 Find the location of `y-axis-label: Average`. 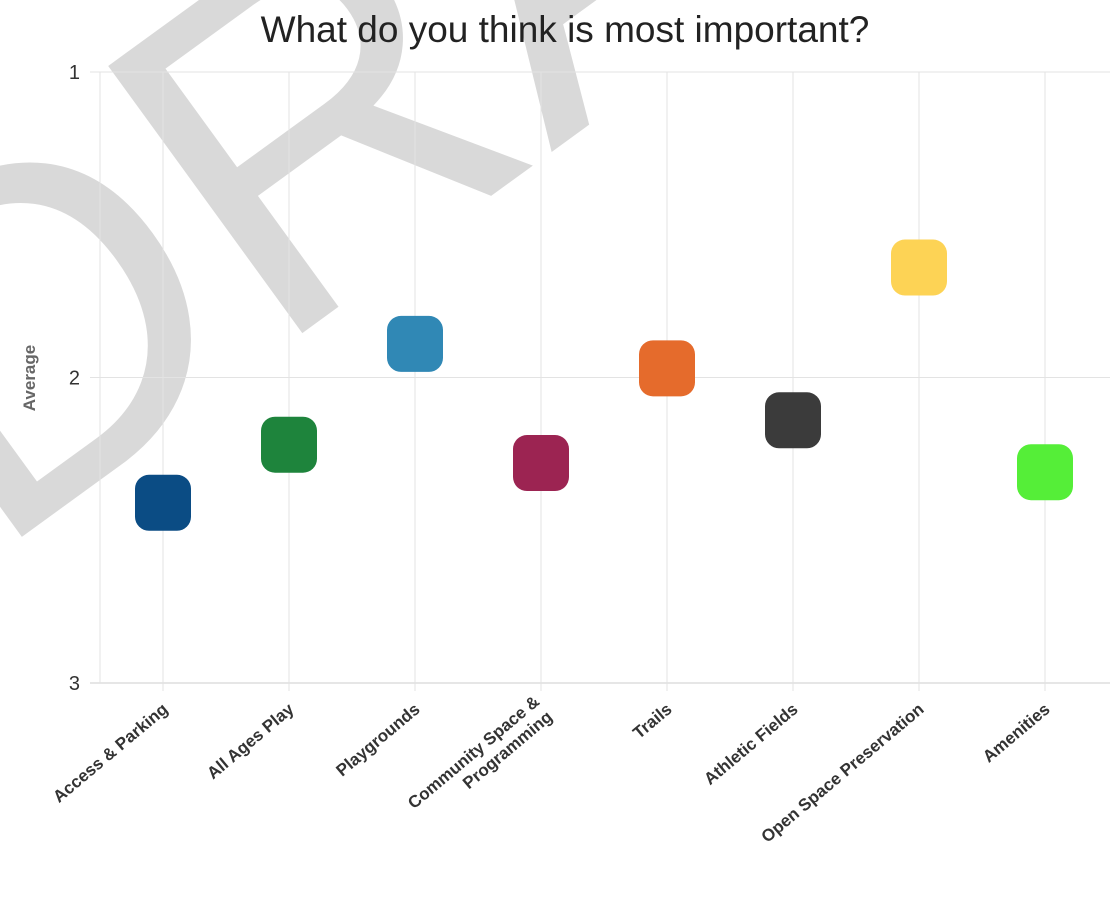

y-axis-label: Average is located at coordinates (29, 378).